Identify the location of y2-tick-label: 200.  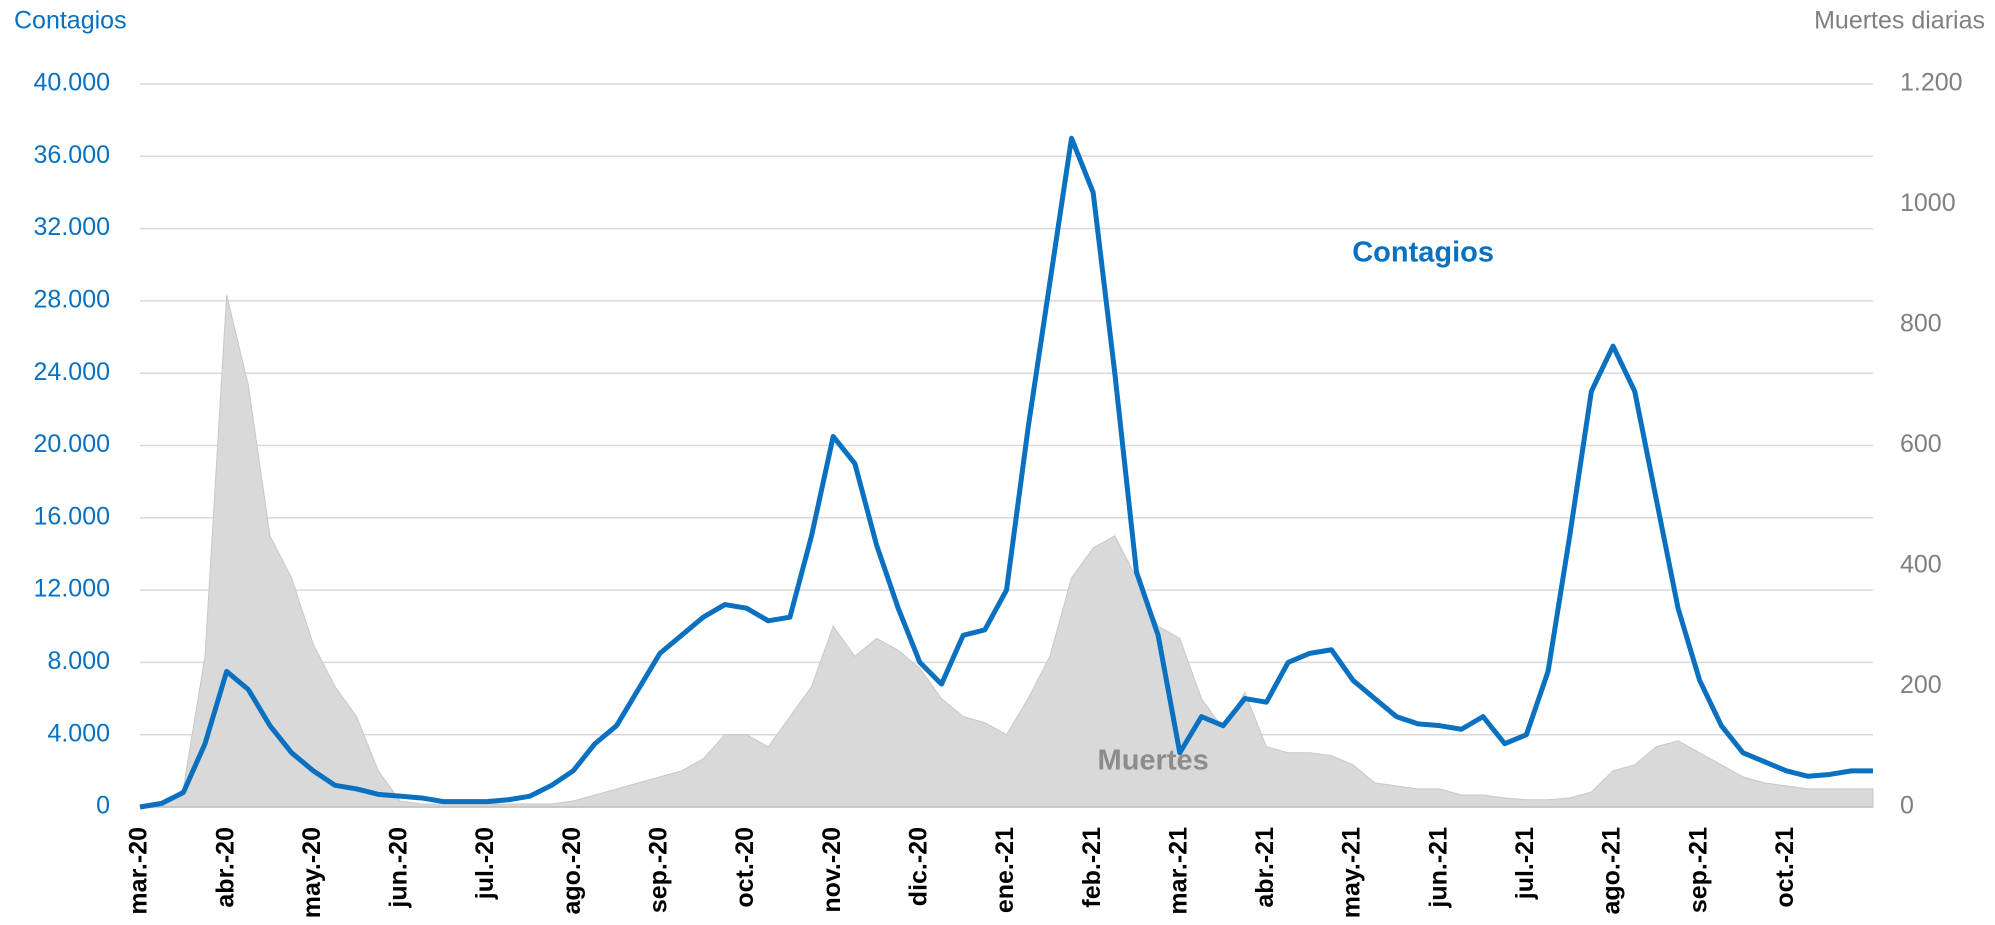
(1921, 685).